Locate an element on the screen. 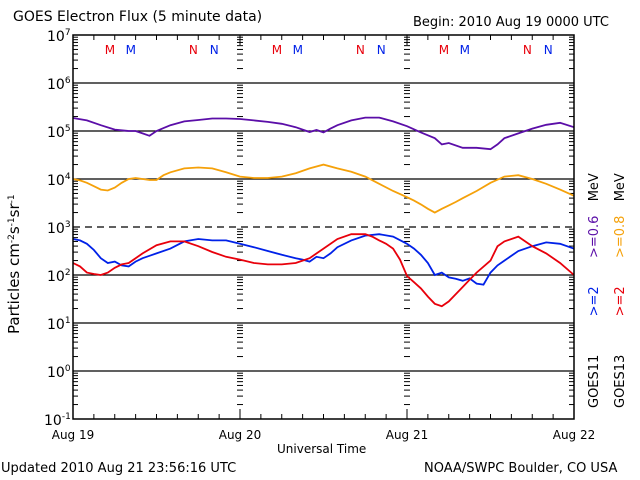 The image size is (640, 480). y-axis-label-base: Particles cm is located at coordinates (14, 288).